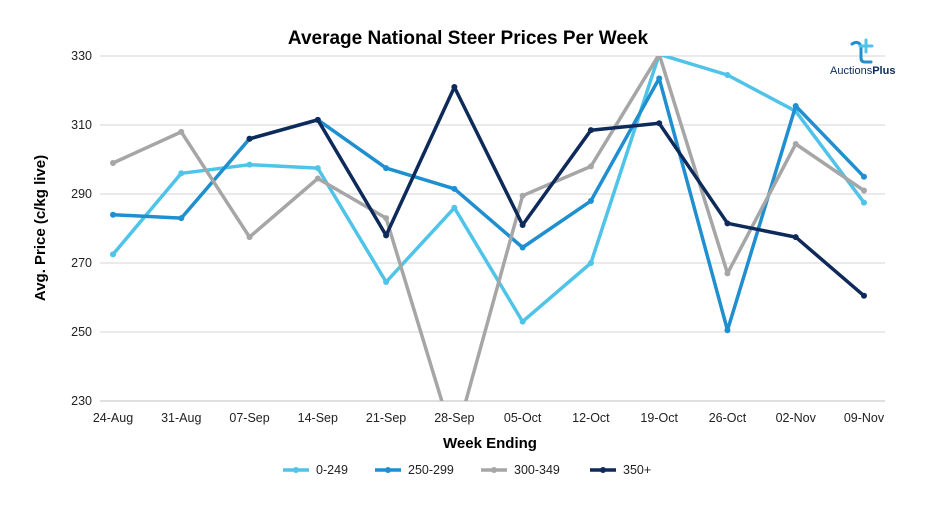 This screenshot has width=933, height=521. I want to click on auctionsplus-logo: AuctionsPlus, so click(862, 57).